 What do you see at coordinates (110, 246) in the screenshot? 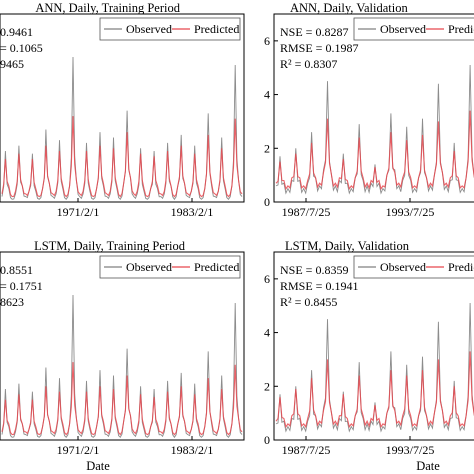
I see `chart-title: LSTM, Daily, Training Period` at bounding box center [110, 246].